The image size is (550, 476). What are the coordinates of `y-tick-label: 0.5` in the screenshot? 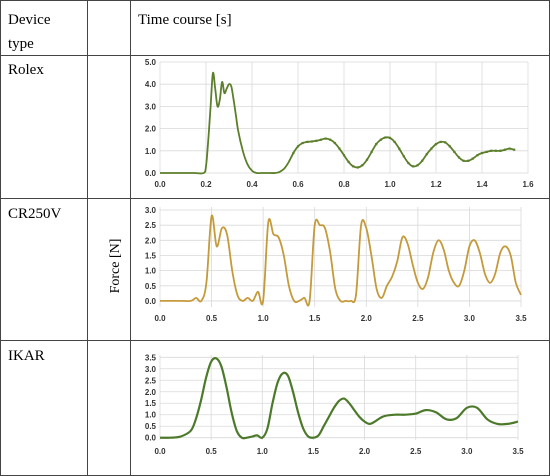 It's located at (151, 426).